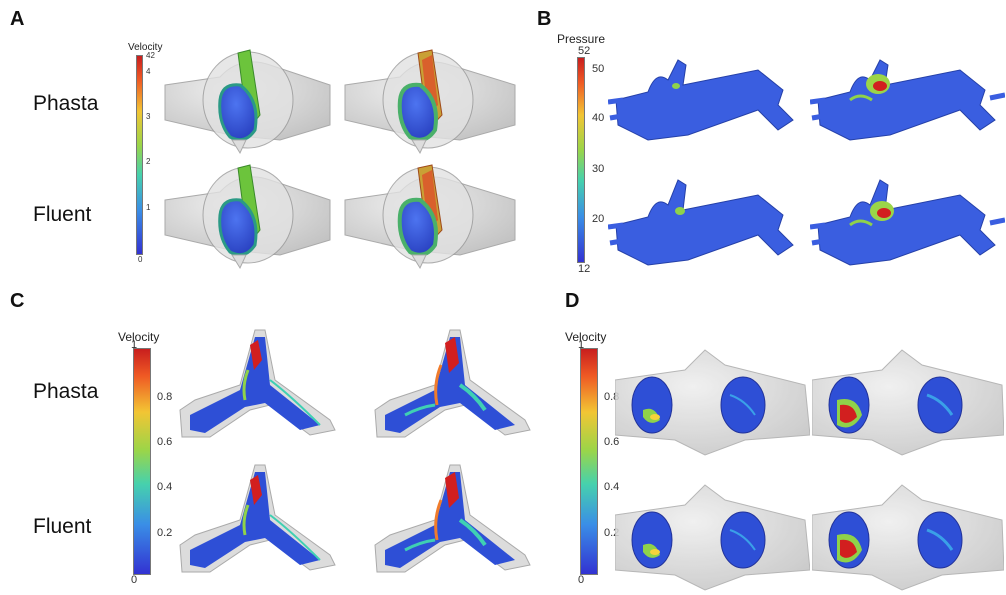  Describe the element at coordinates (586, 337) in the screenshot. I see `panel-d-colorbar-title: Velocity` at that location.